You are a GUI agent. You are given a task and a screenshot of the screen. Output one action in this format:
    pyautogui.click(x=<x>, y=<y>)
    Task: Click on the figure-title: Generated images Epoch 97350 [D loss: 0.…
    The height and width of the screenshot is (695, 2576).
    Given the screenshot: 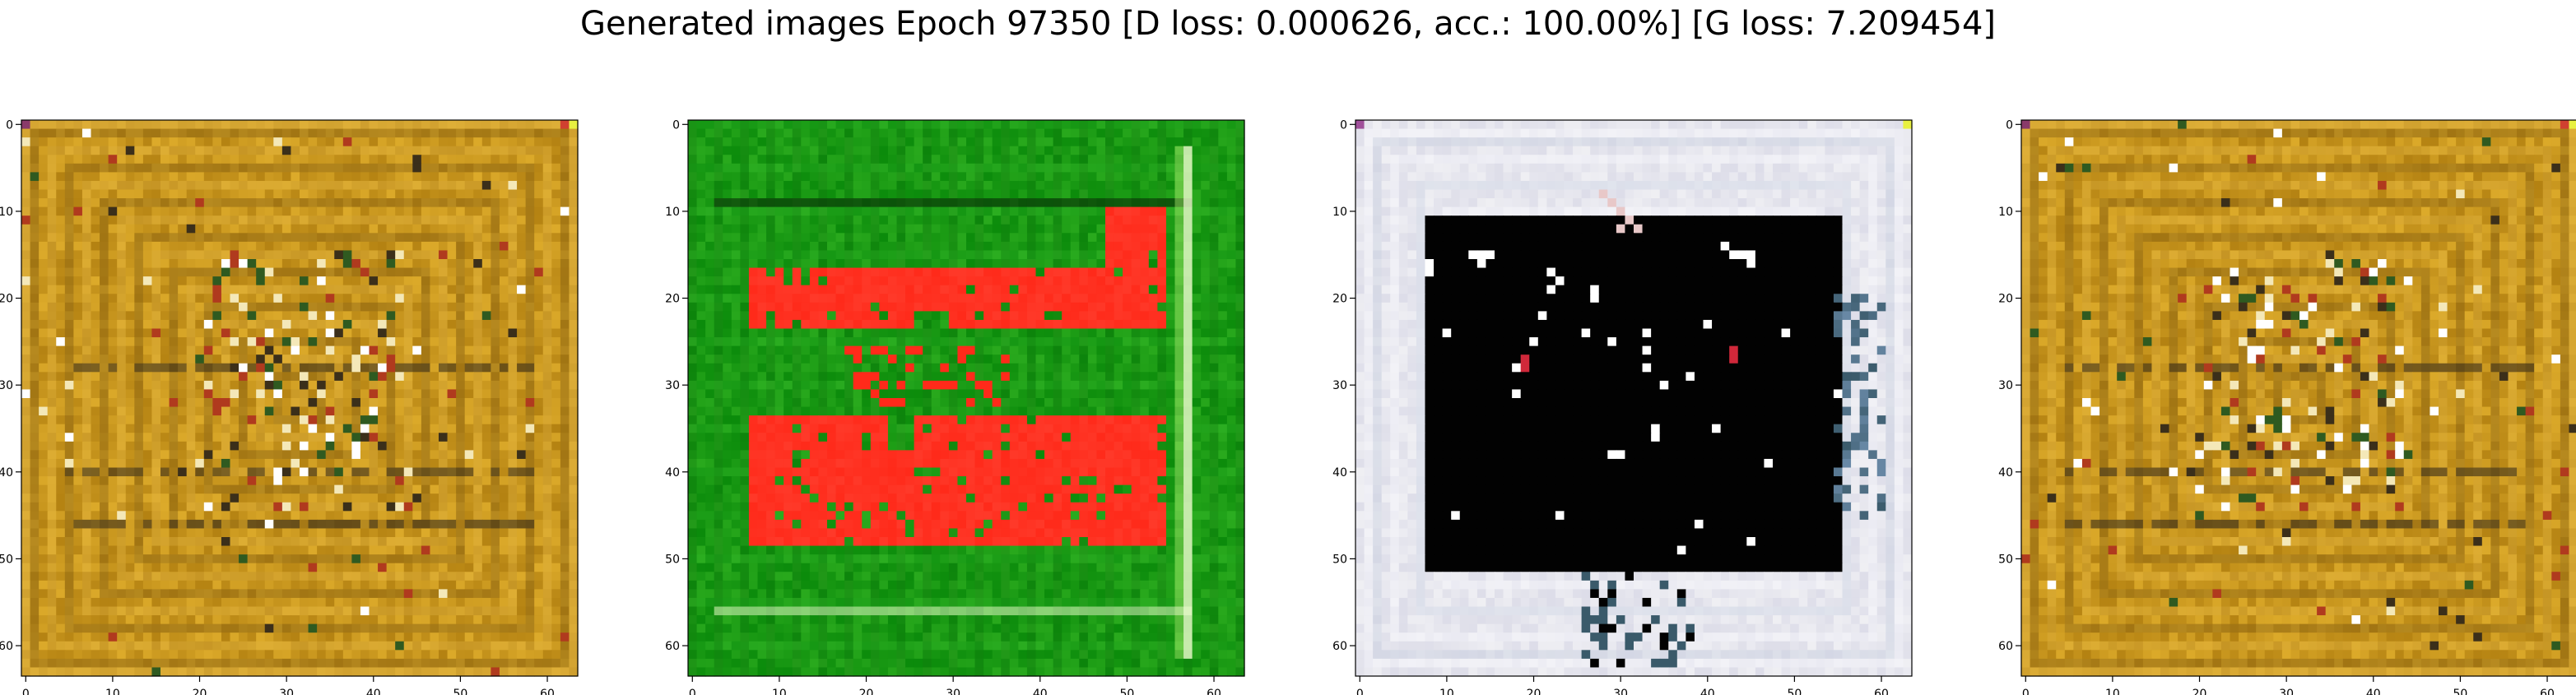 What is the action you would take?
    pyautogui.click(x=1288, y=24)
    